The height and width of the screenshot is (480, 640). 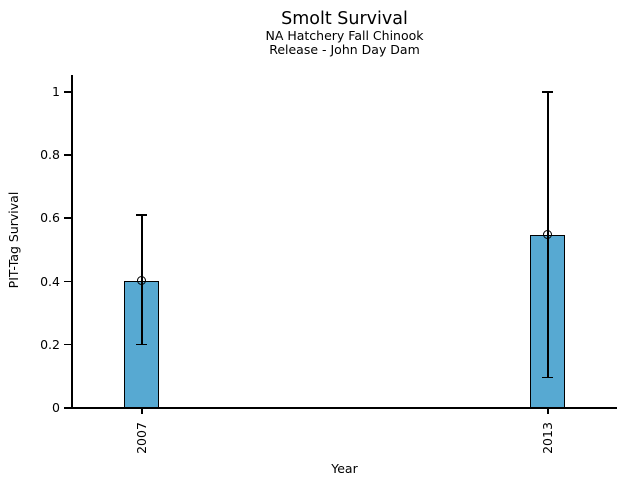 I want to click on x-tick-label-2007: 2007, so click(x=141, y=438).